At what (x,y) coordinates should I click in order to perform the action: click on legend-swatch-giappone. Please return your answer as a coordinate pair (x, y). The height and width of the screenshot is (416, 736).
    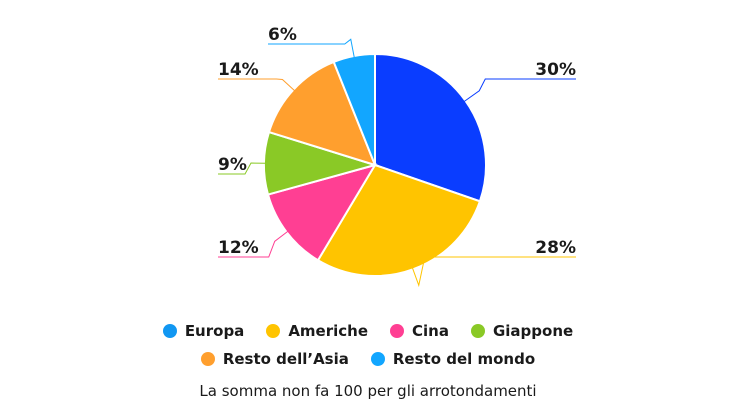
    Looking at the image, I should click on (477, 331).